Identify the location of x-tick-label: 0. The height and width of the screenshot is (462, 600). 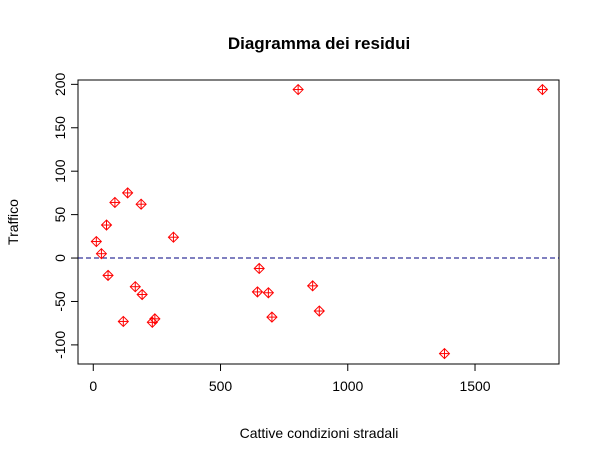
(93, 386).